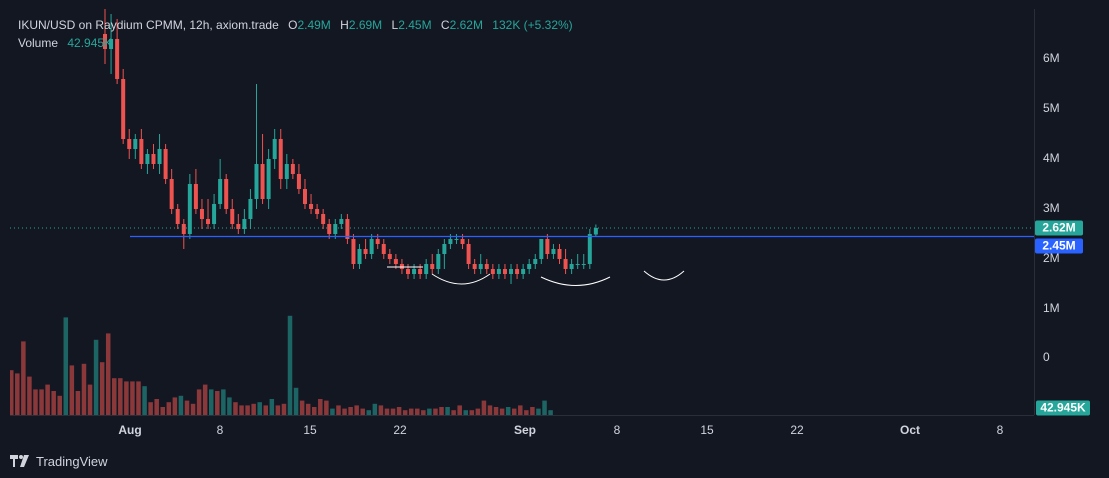 The width and height of the screenshot is (1109, 478). What do you see at coordinates (344, 25) in the screenshot?
I see `high-label: H` at bounding box center [344, 25].